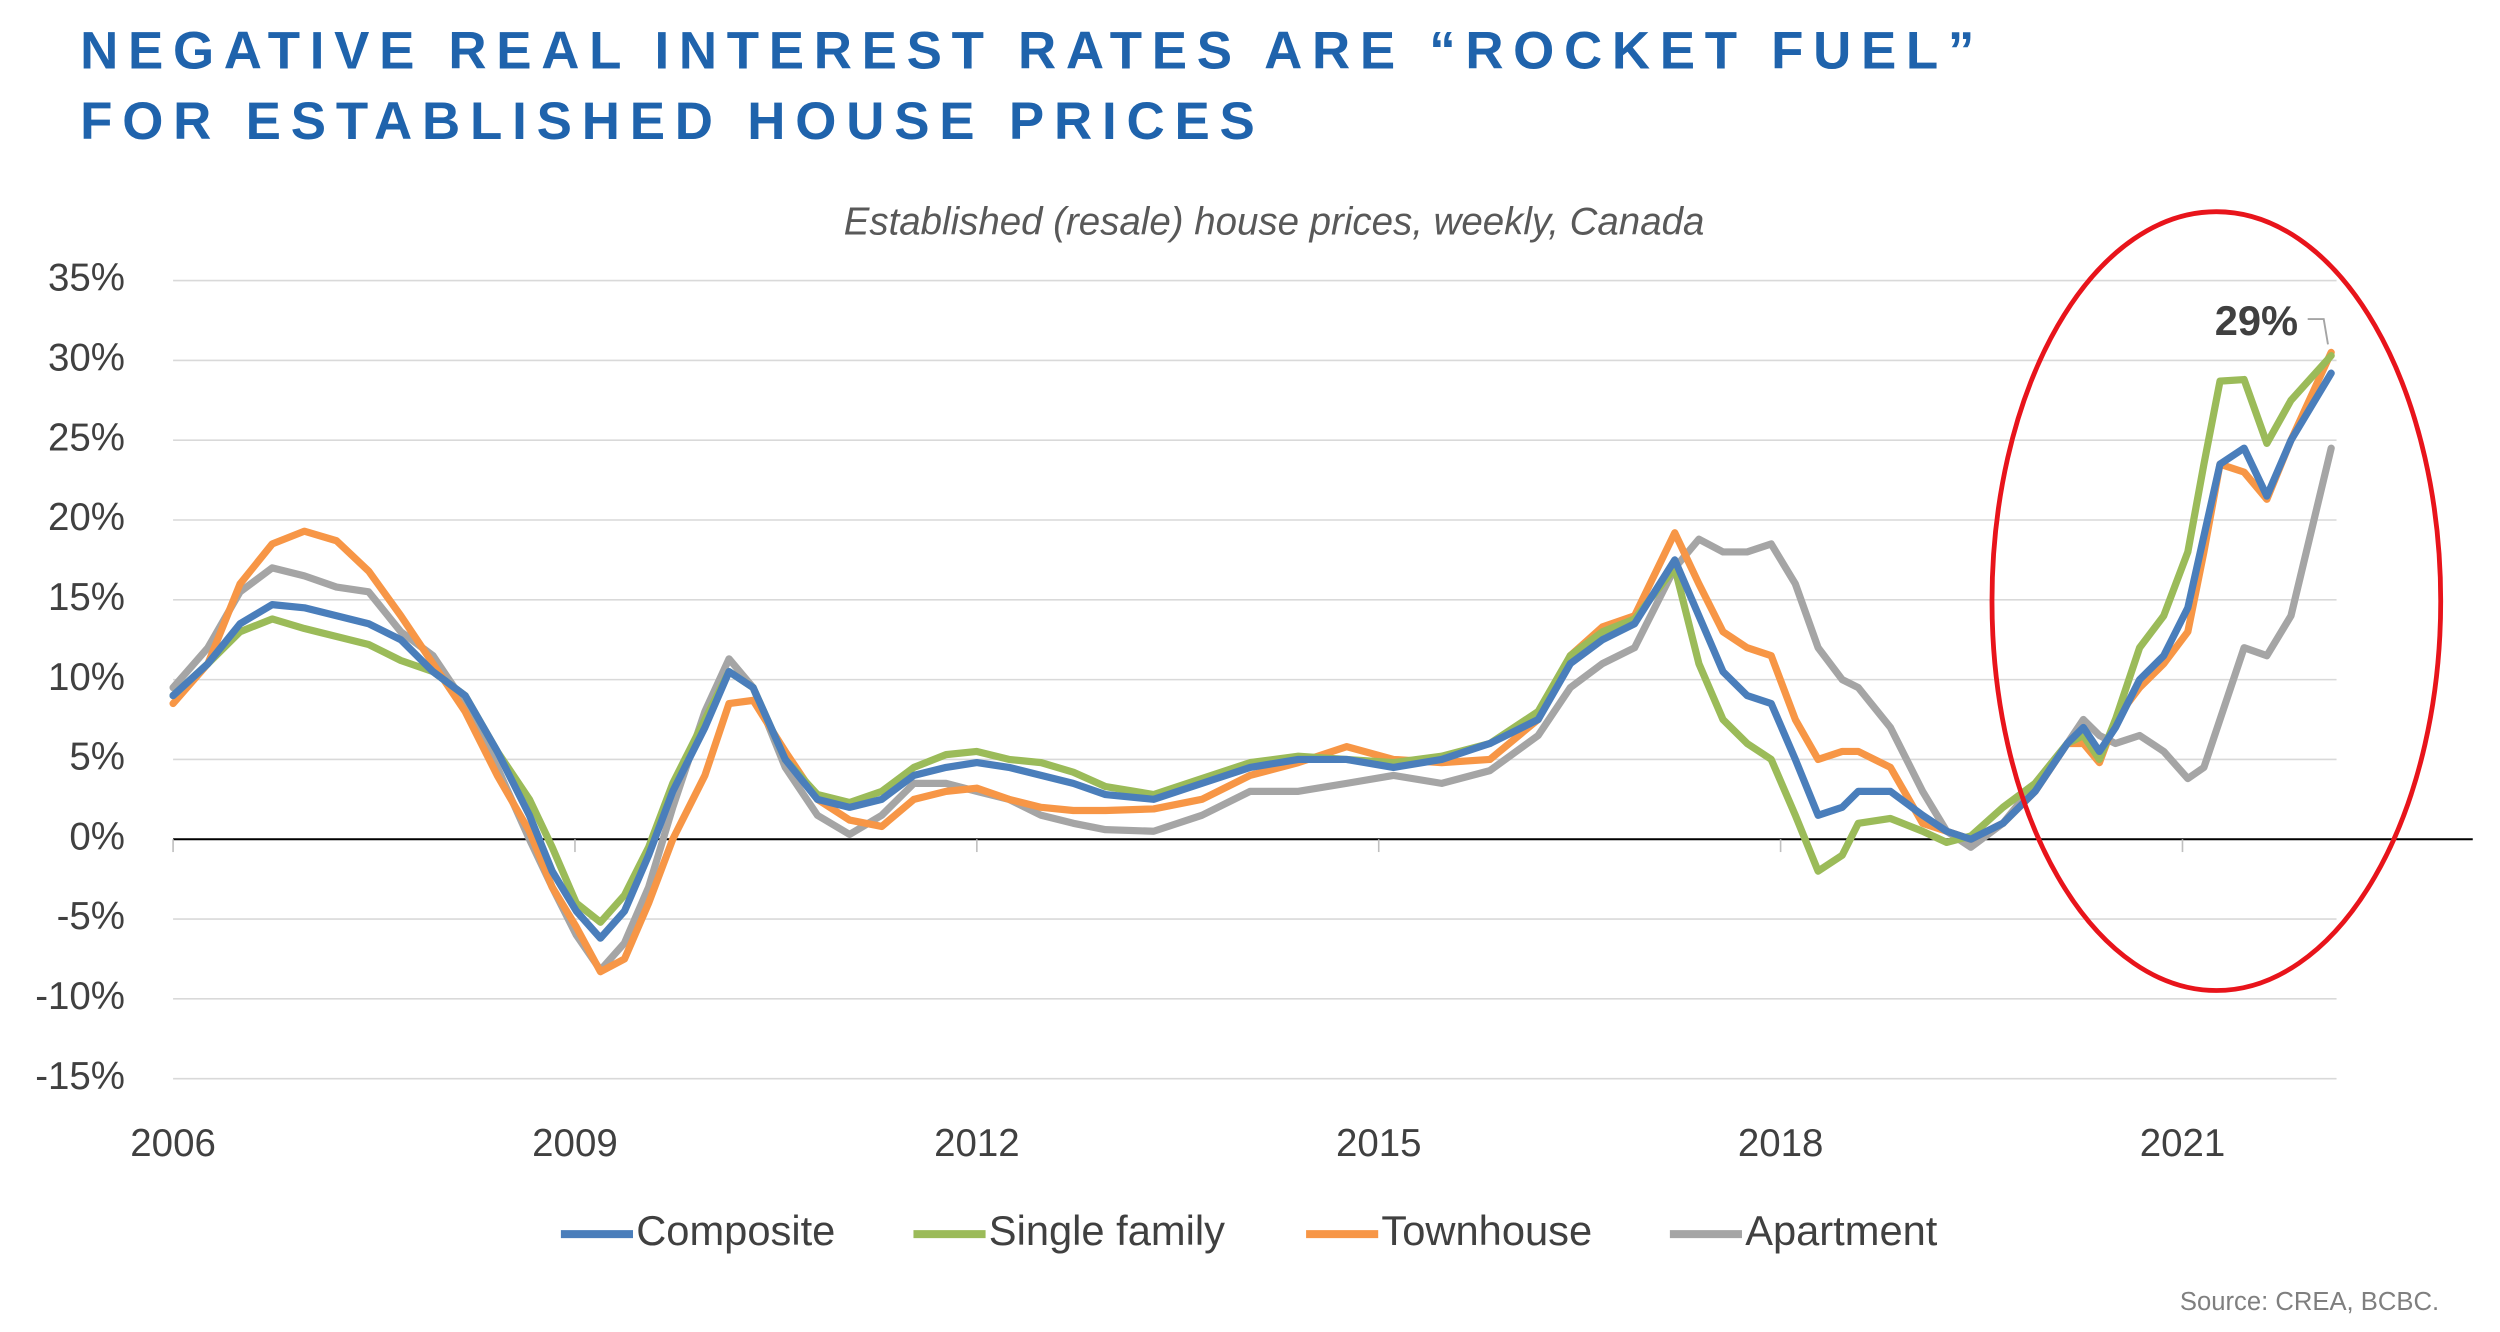  Describe the element at coordinates (2183, 1143) in the screenshot. I see `x-tick-label: 2021` at that location.